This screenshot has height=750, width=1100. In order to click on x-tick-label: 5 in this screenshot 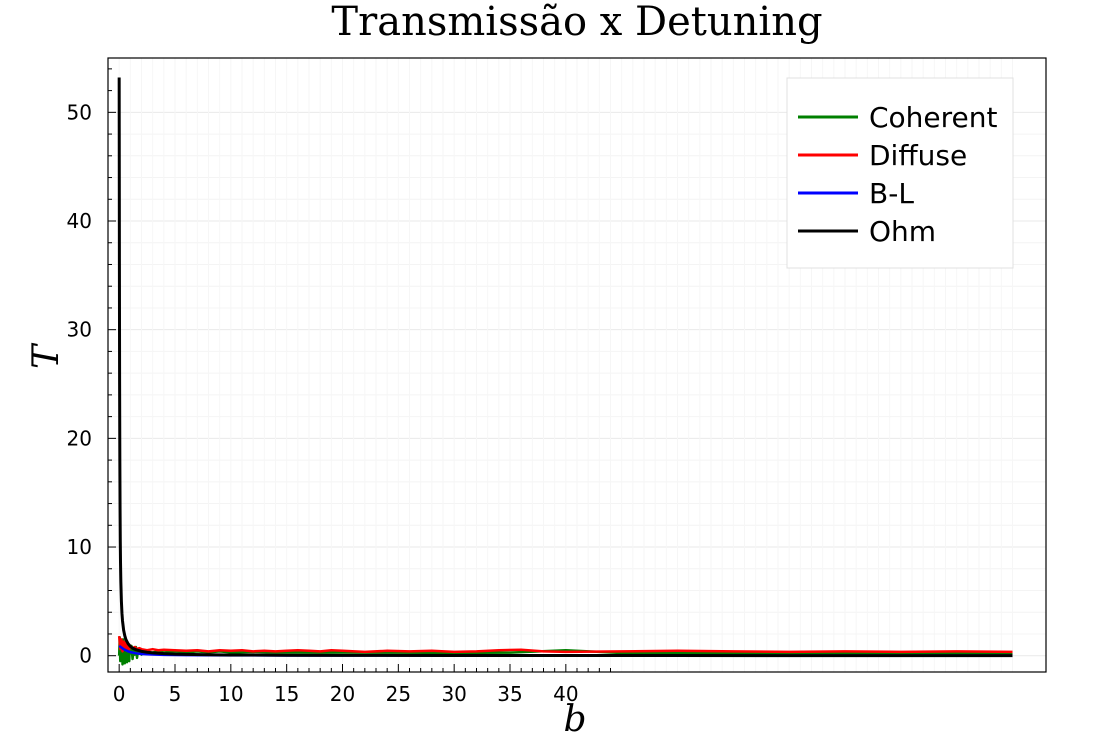, I will do `click(175, 694)`.